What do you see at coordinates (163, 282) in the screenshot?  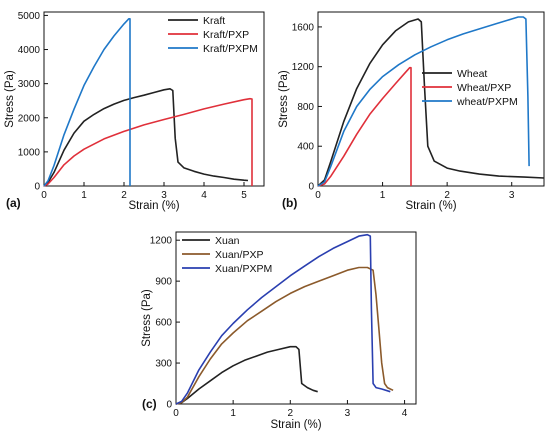 I see `y-tick-label: 900` at bounding box center [163, 282].